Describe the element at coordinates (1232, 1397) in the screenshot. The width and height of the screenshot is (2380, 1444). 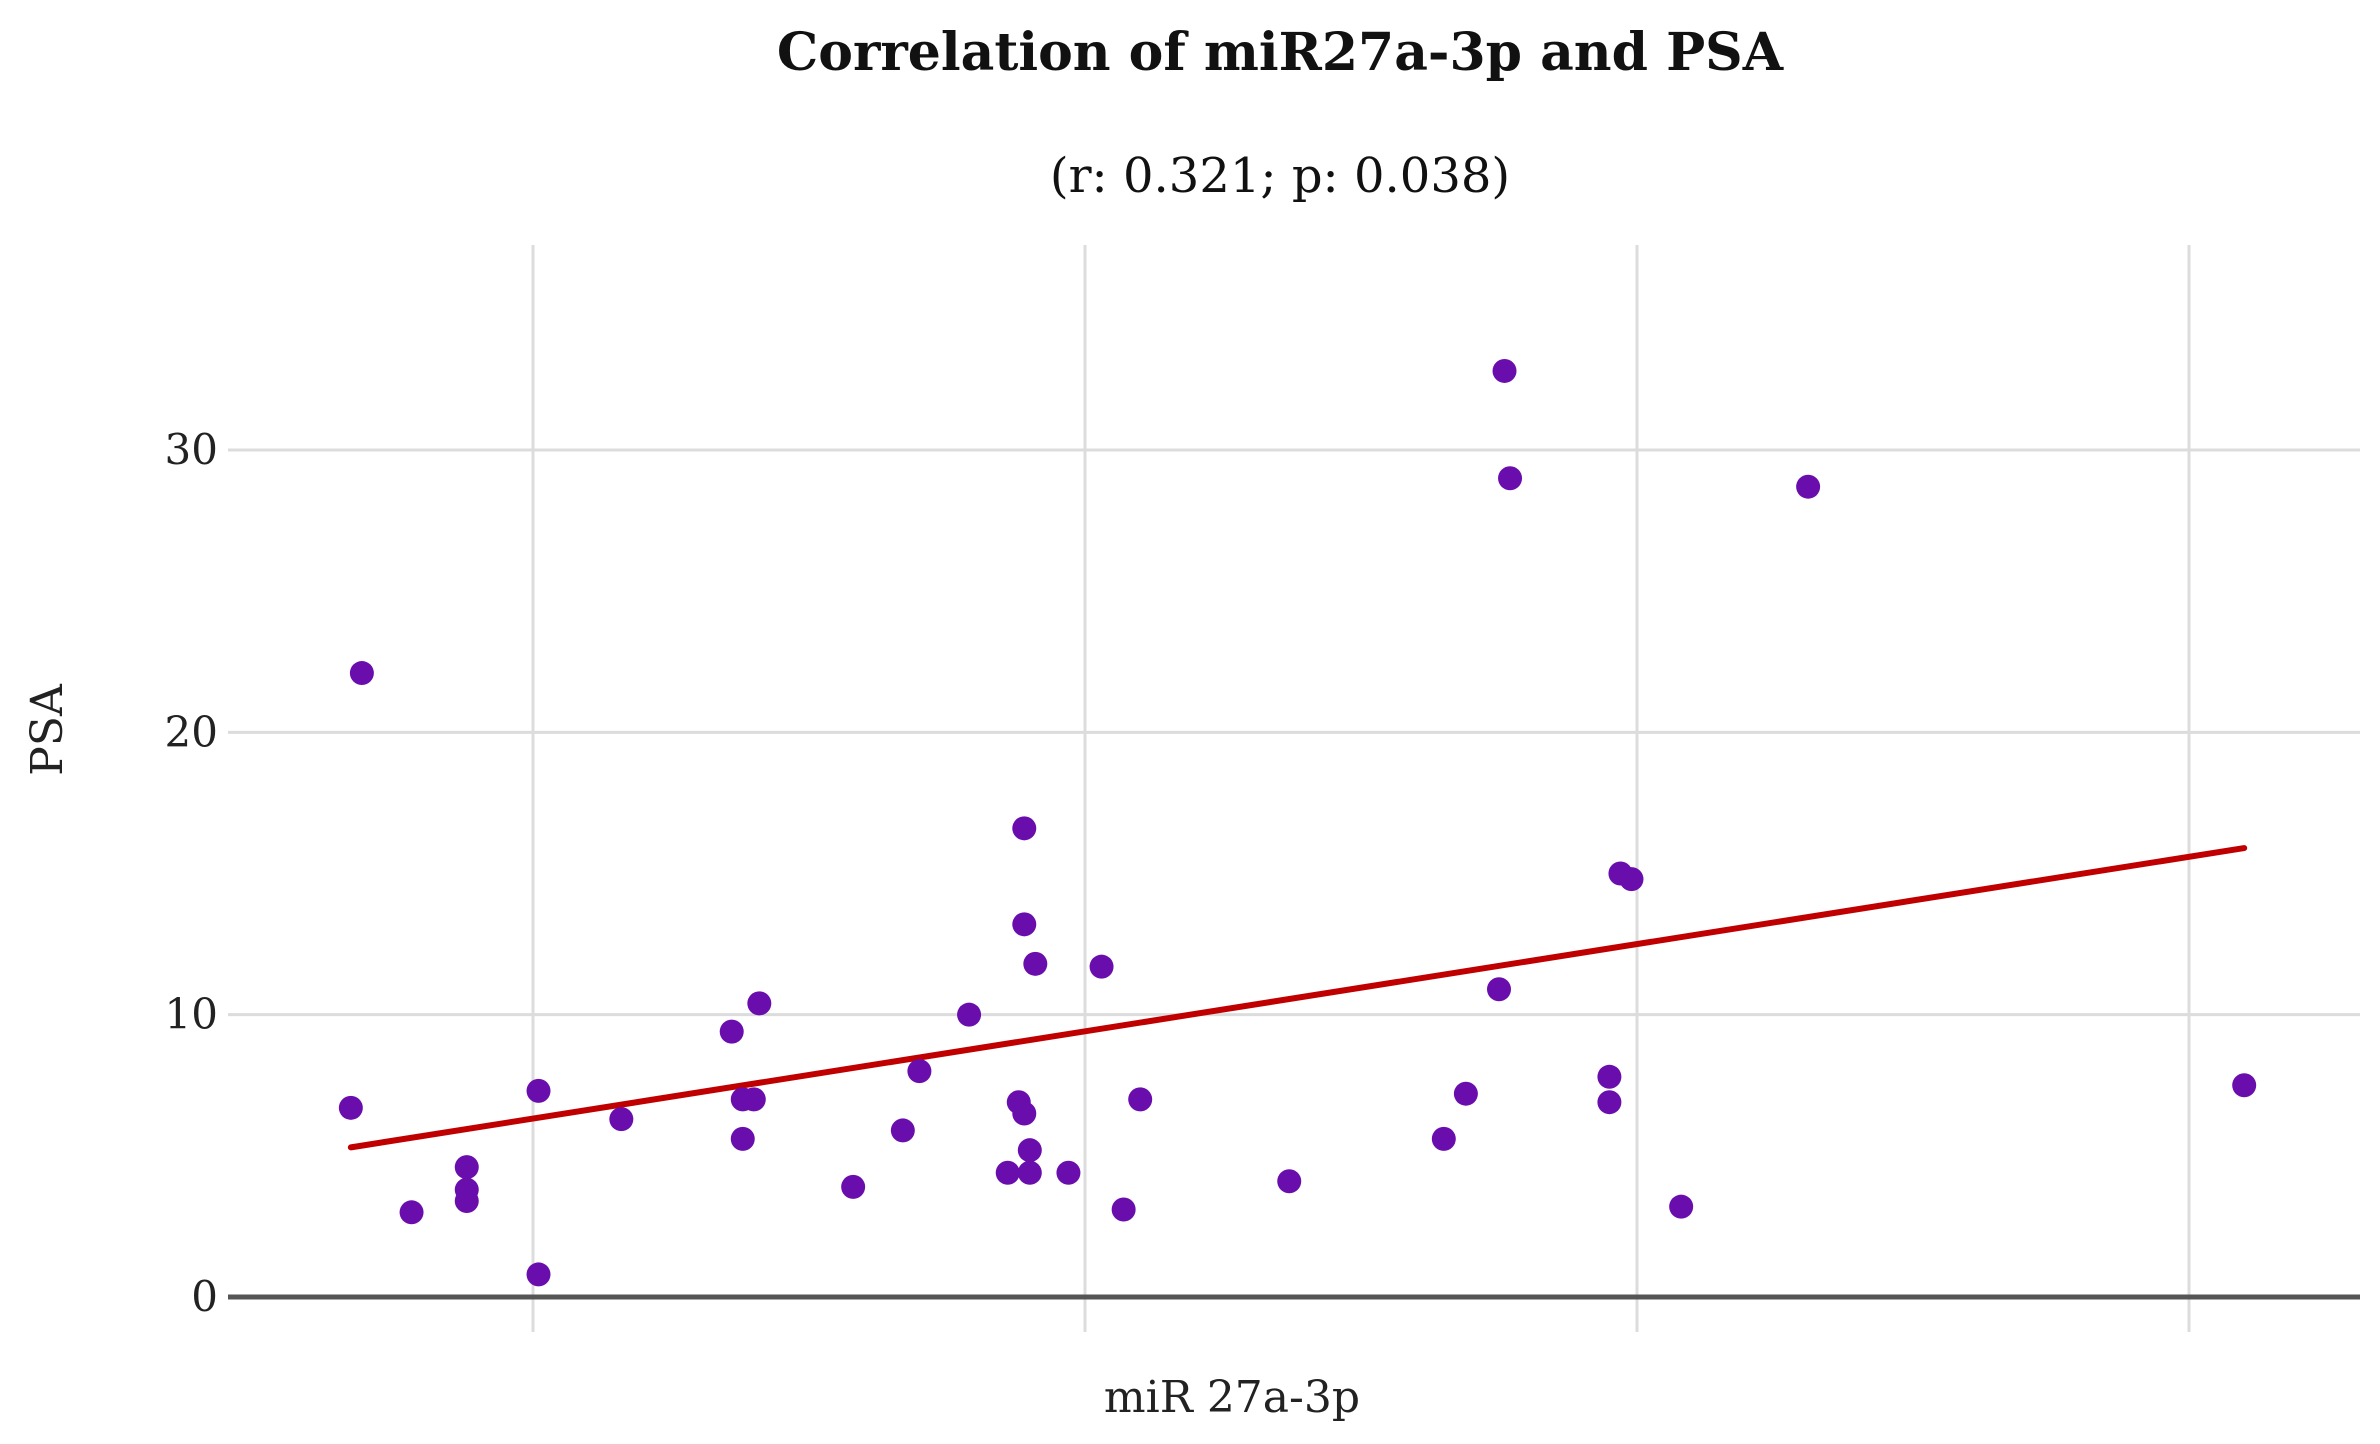
I see `x-axis-label: miR 27a-3p` at that location.